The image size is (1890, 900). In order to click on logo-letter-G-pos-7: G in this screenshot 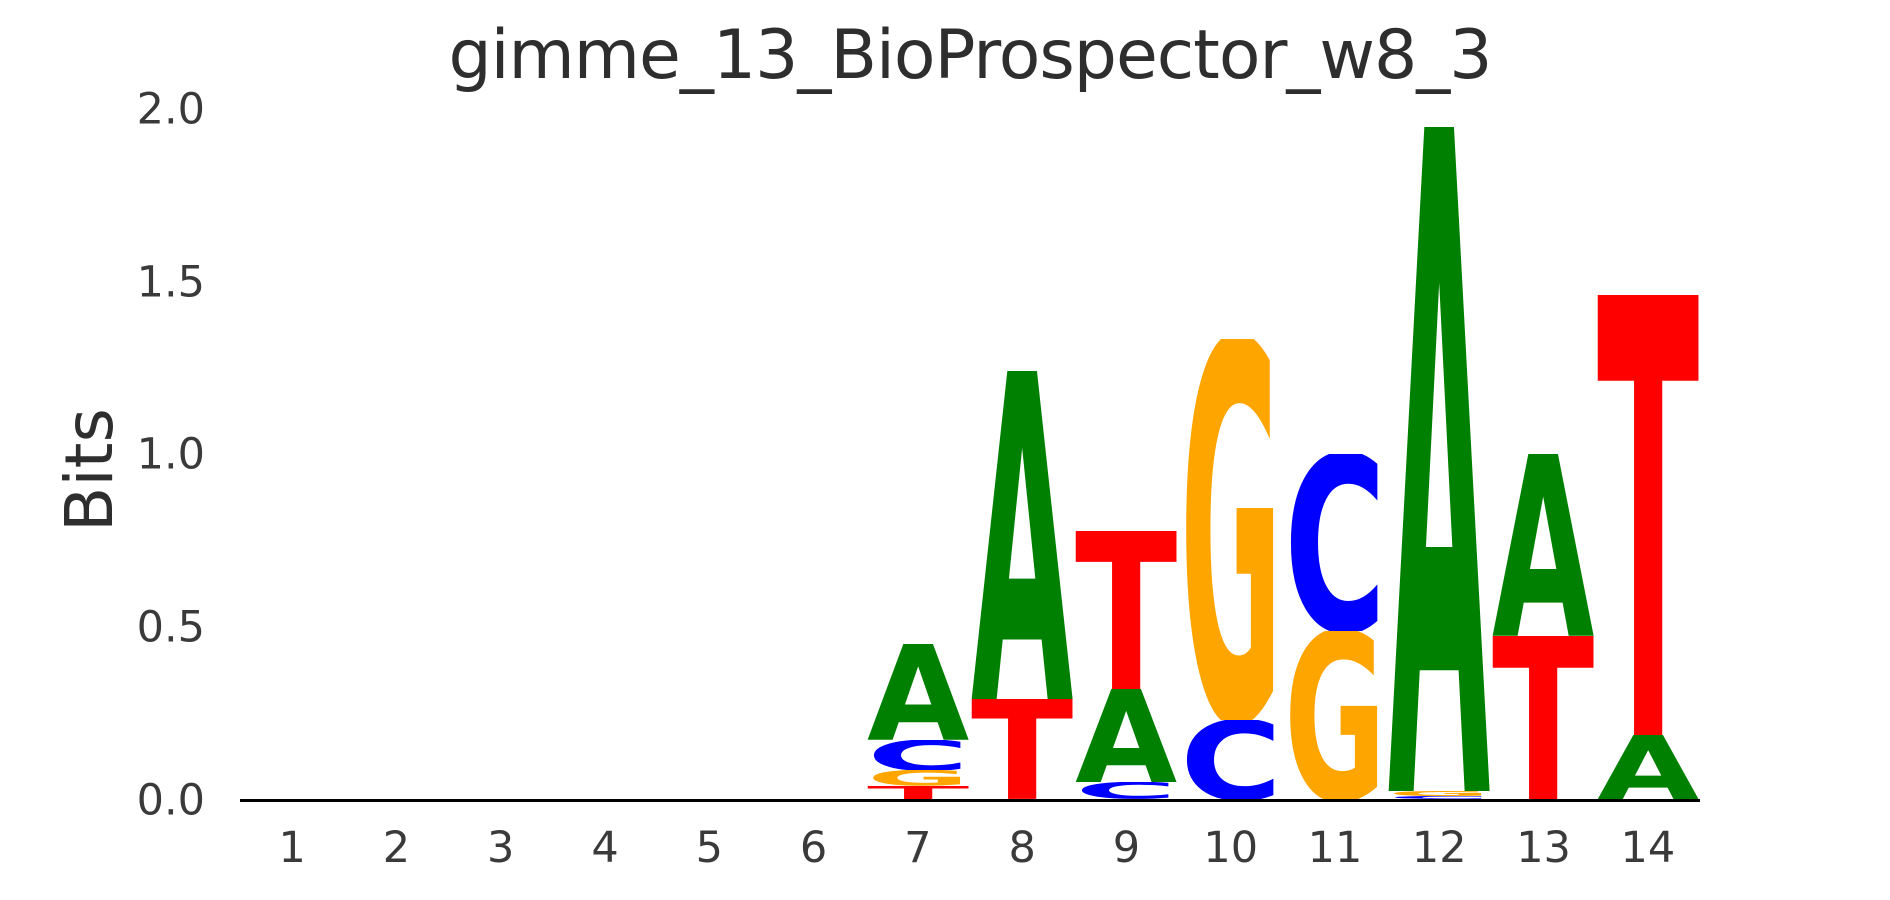, I will do `click(918, 778)`.